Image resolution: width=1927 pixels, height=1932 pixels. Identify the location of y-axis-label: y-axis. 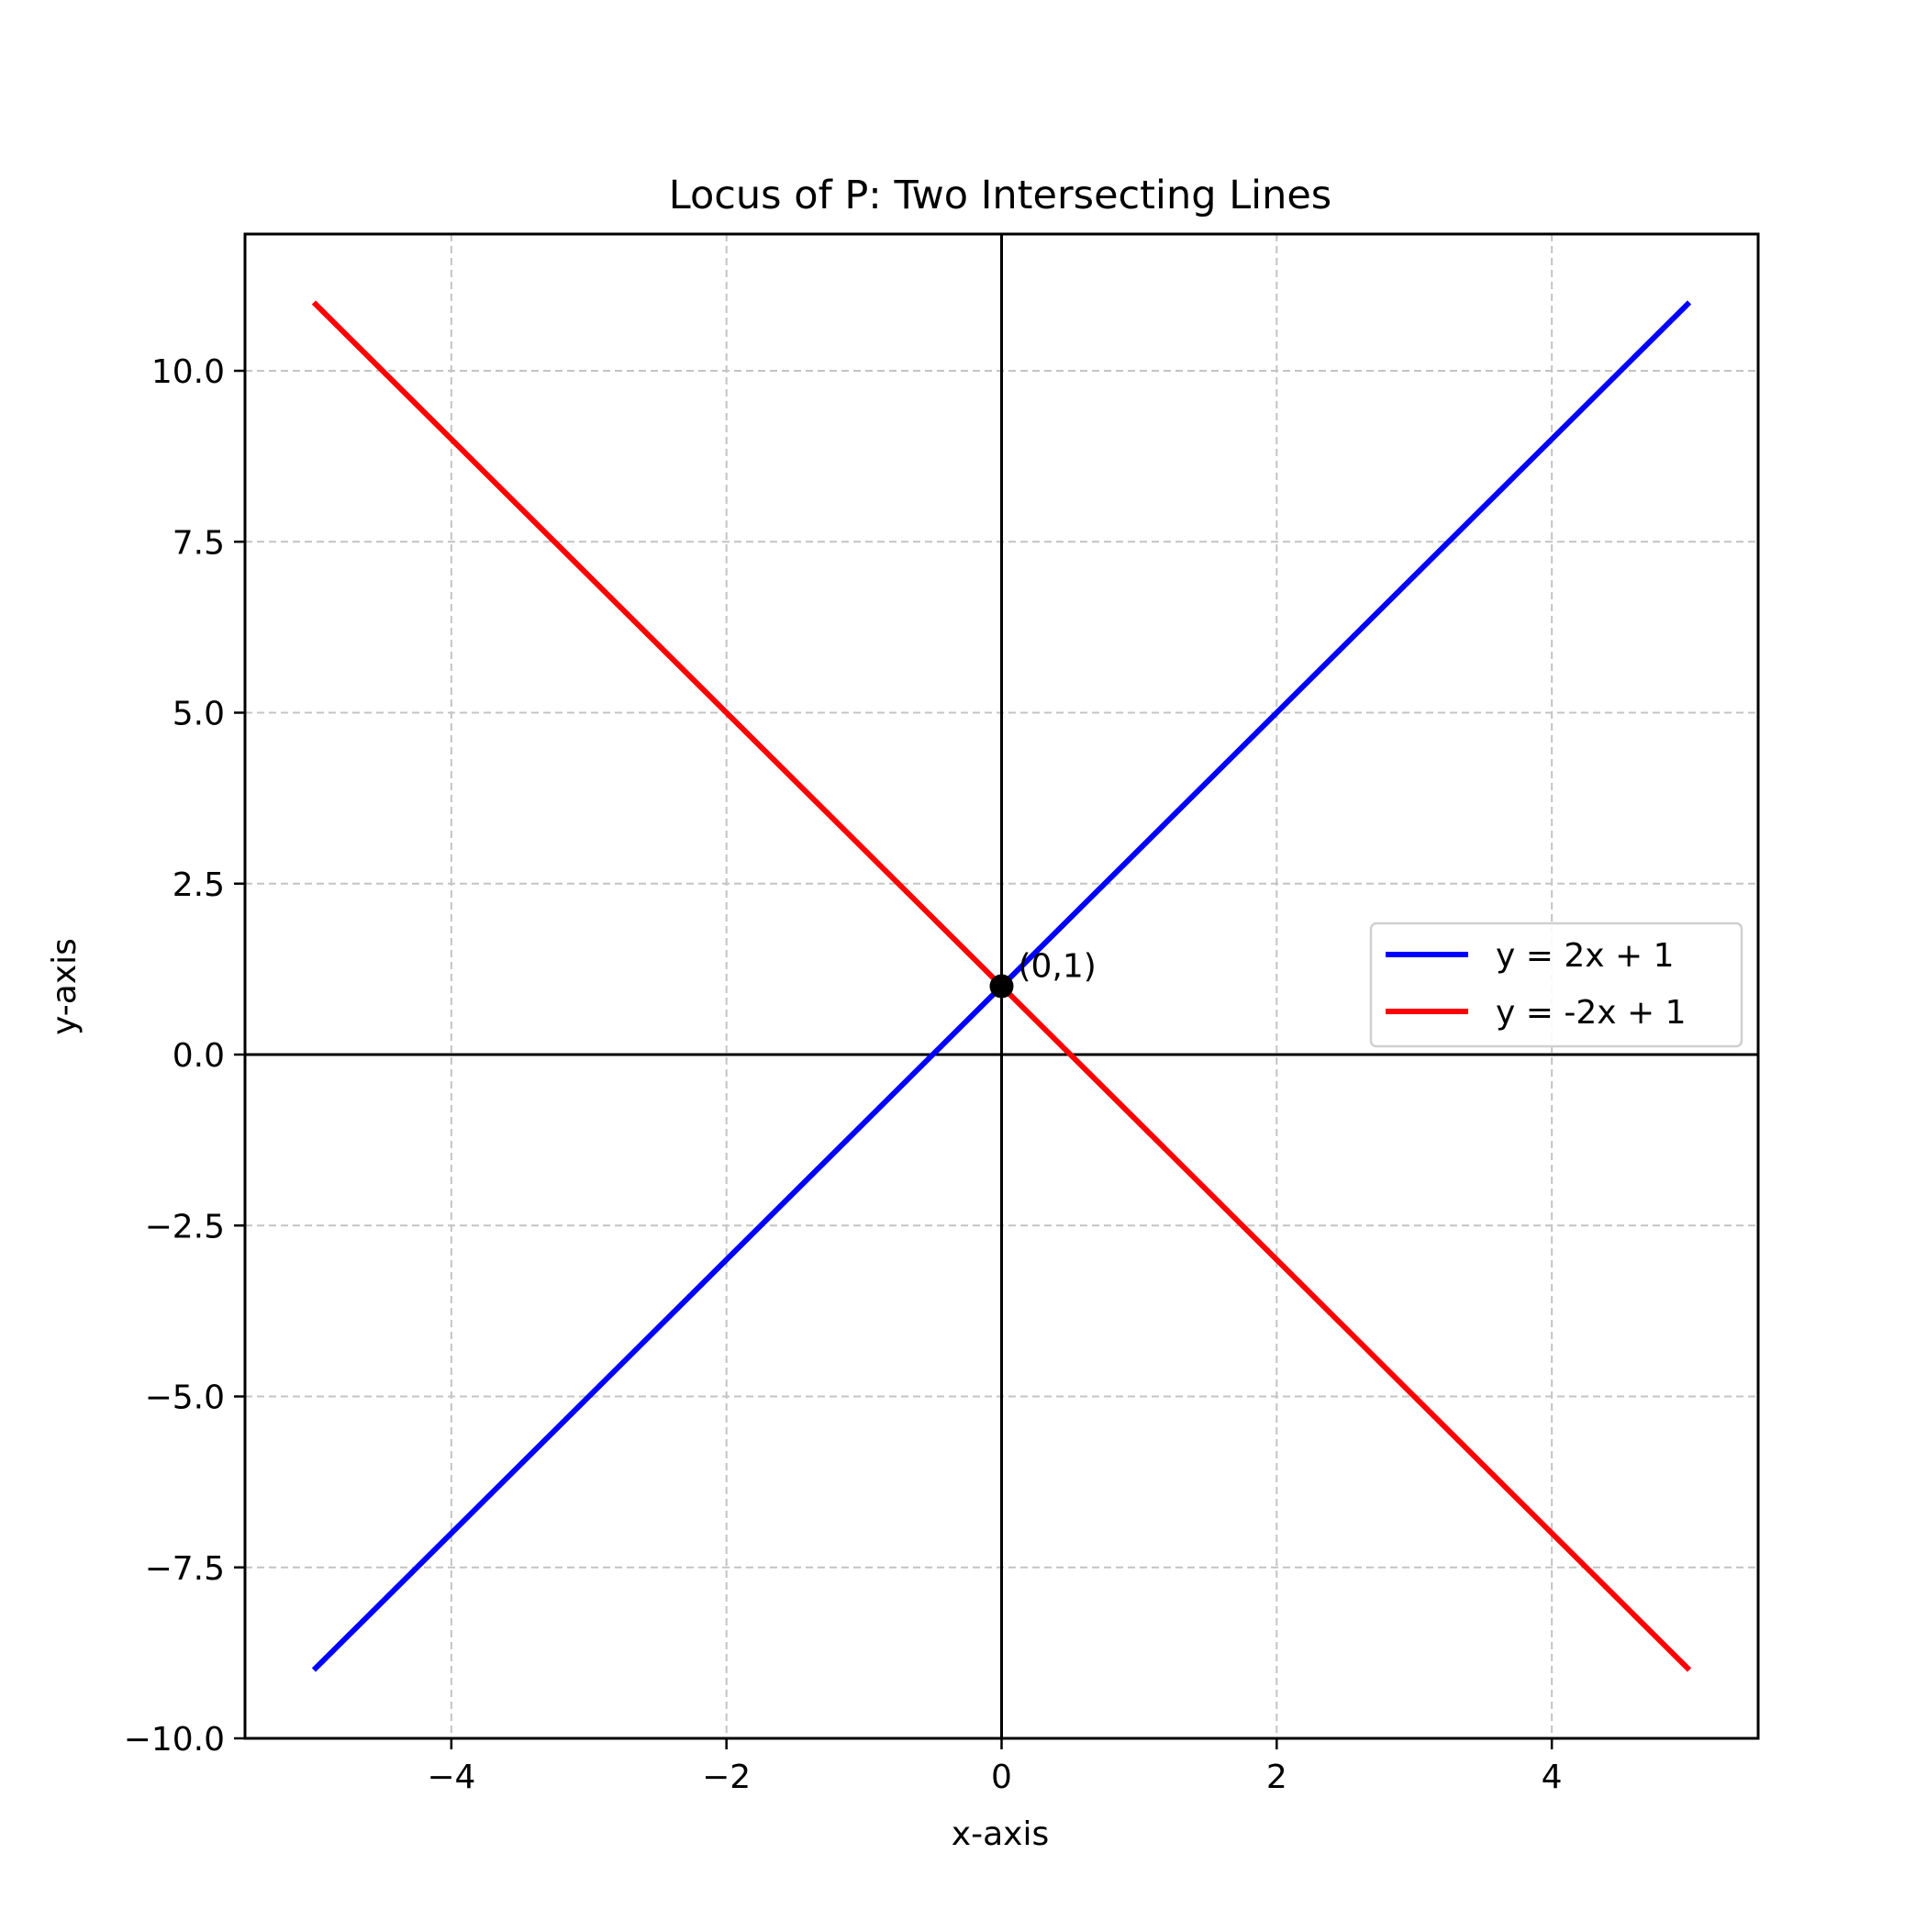
(65, 987).